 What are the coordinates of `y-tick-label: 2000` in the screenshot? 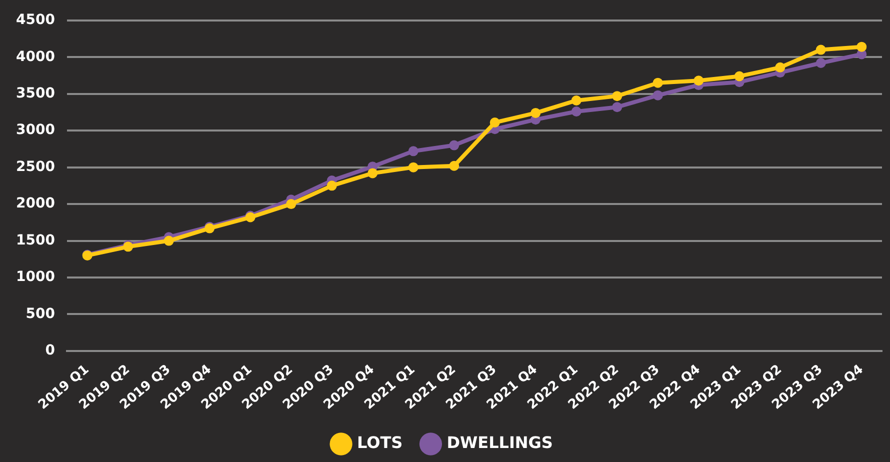 It's located at (36, 204).